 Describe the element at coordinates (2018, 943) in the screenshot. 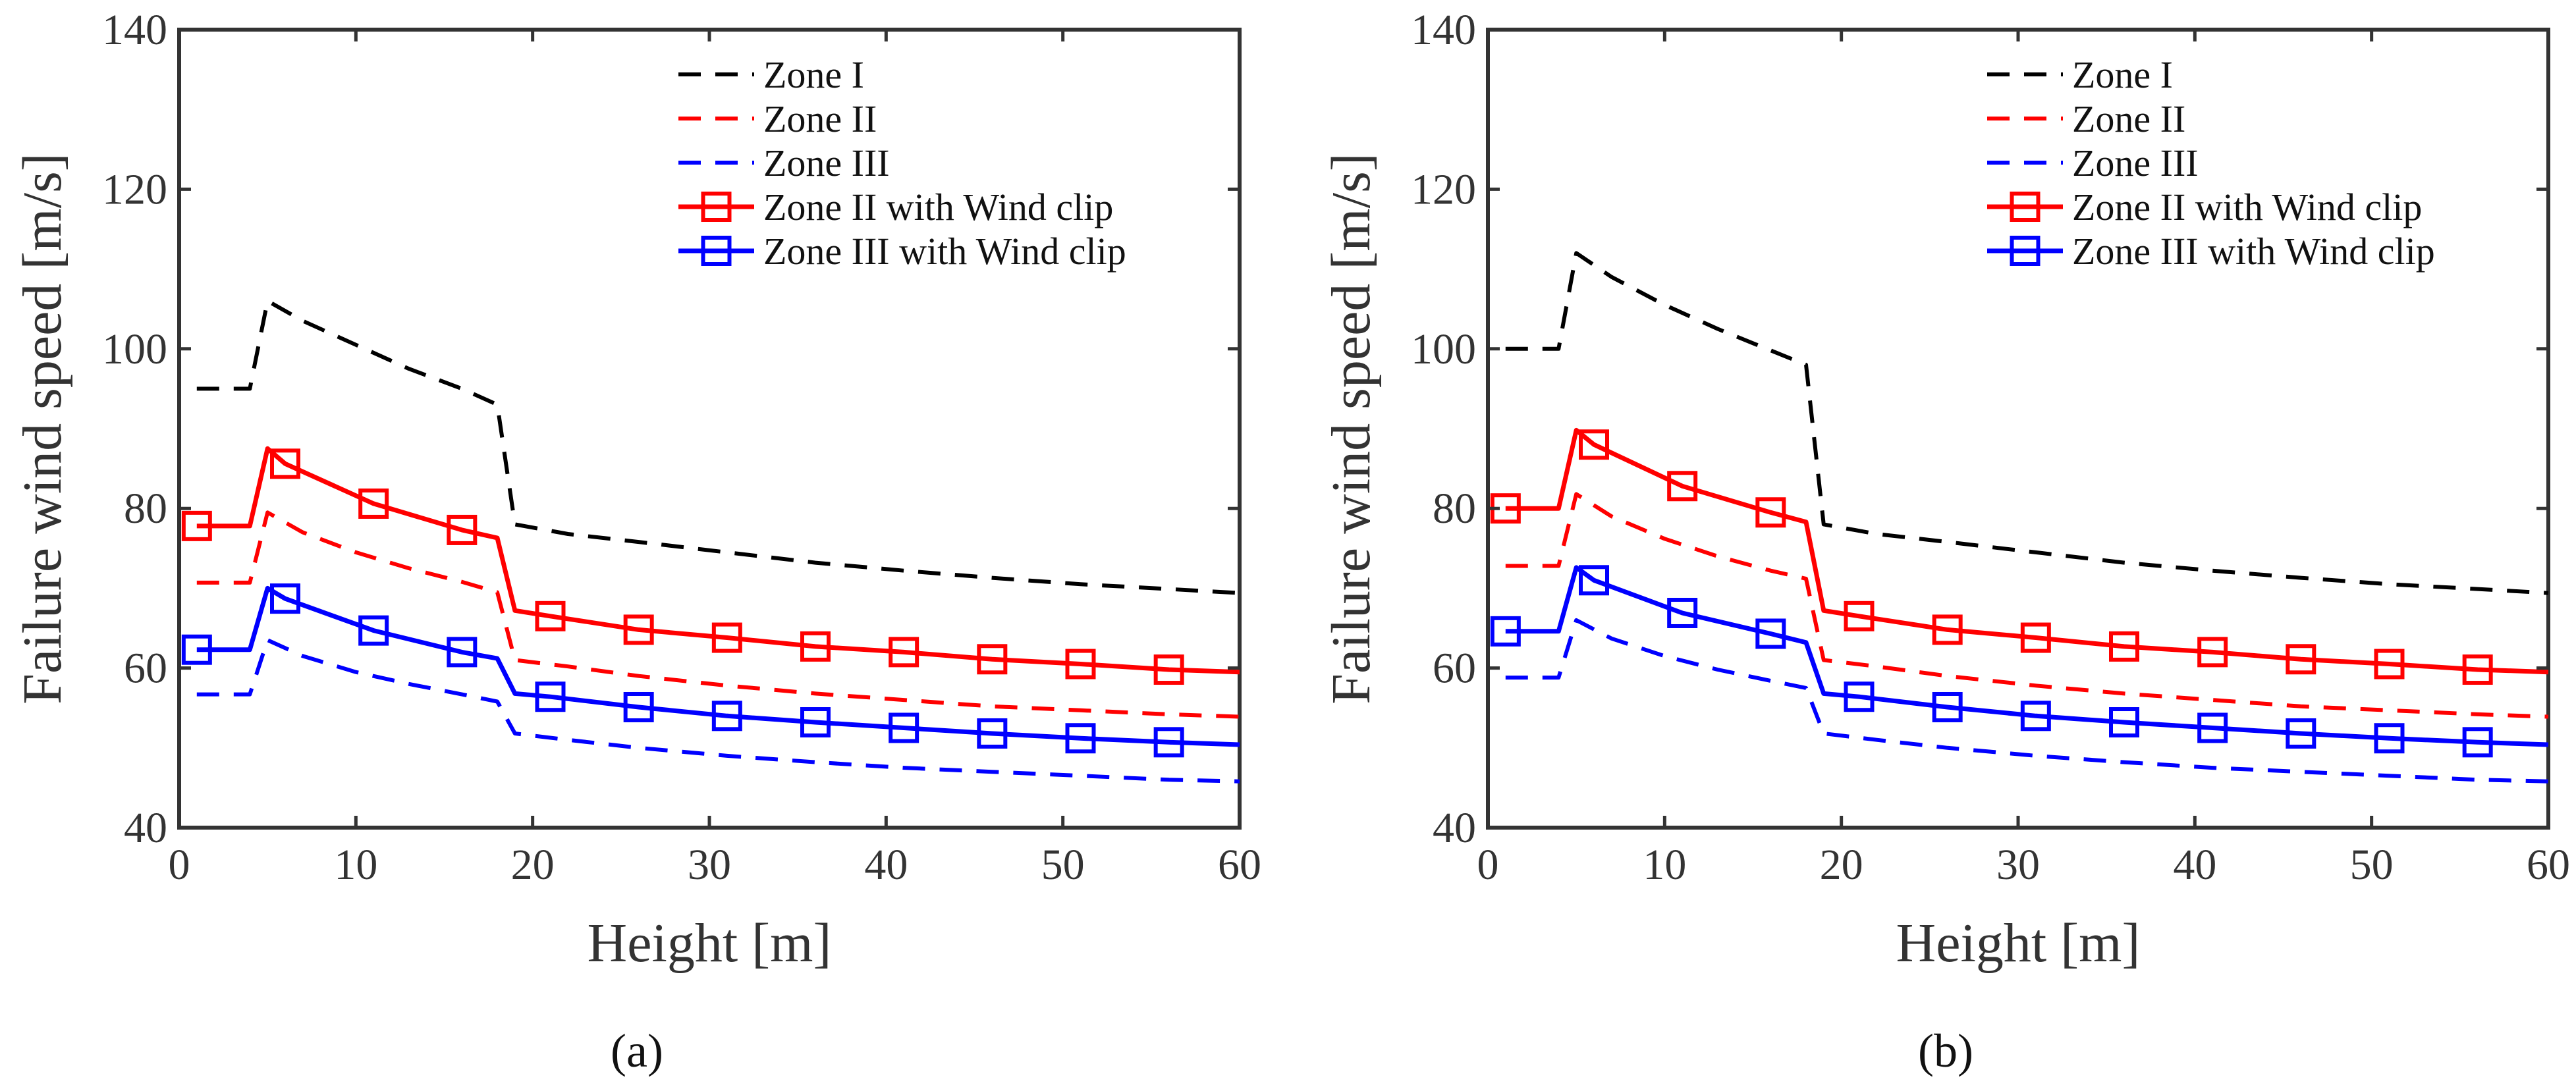

I see `x-axis-label: Height [m]` at that location.